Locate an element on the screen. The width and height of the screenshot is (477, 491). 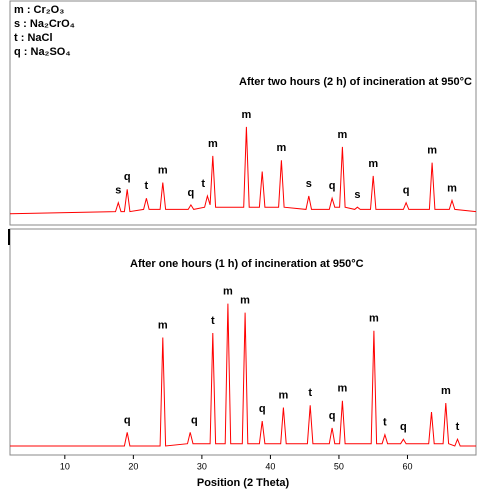
x-axis-label: Position (2 Theta) is located at coordinates (243, 483).